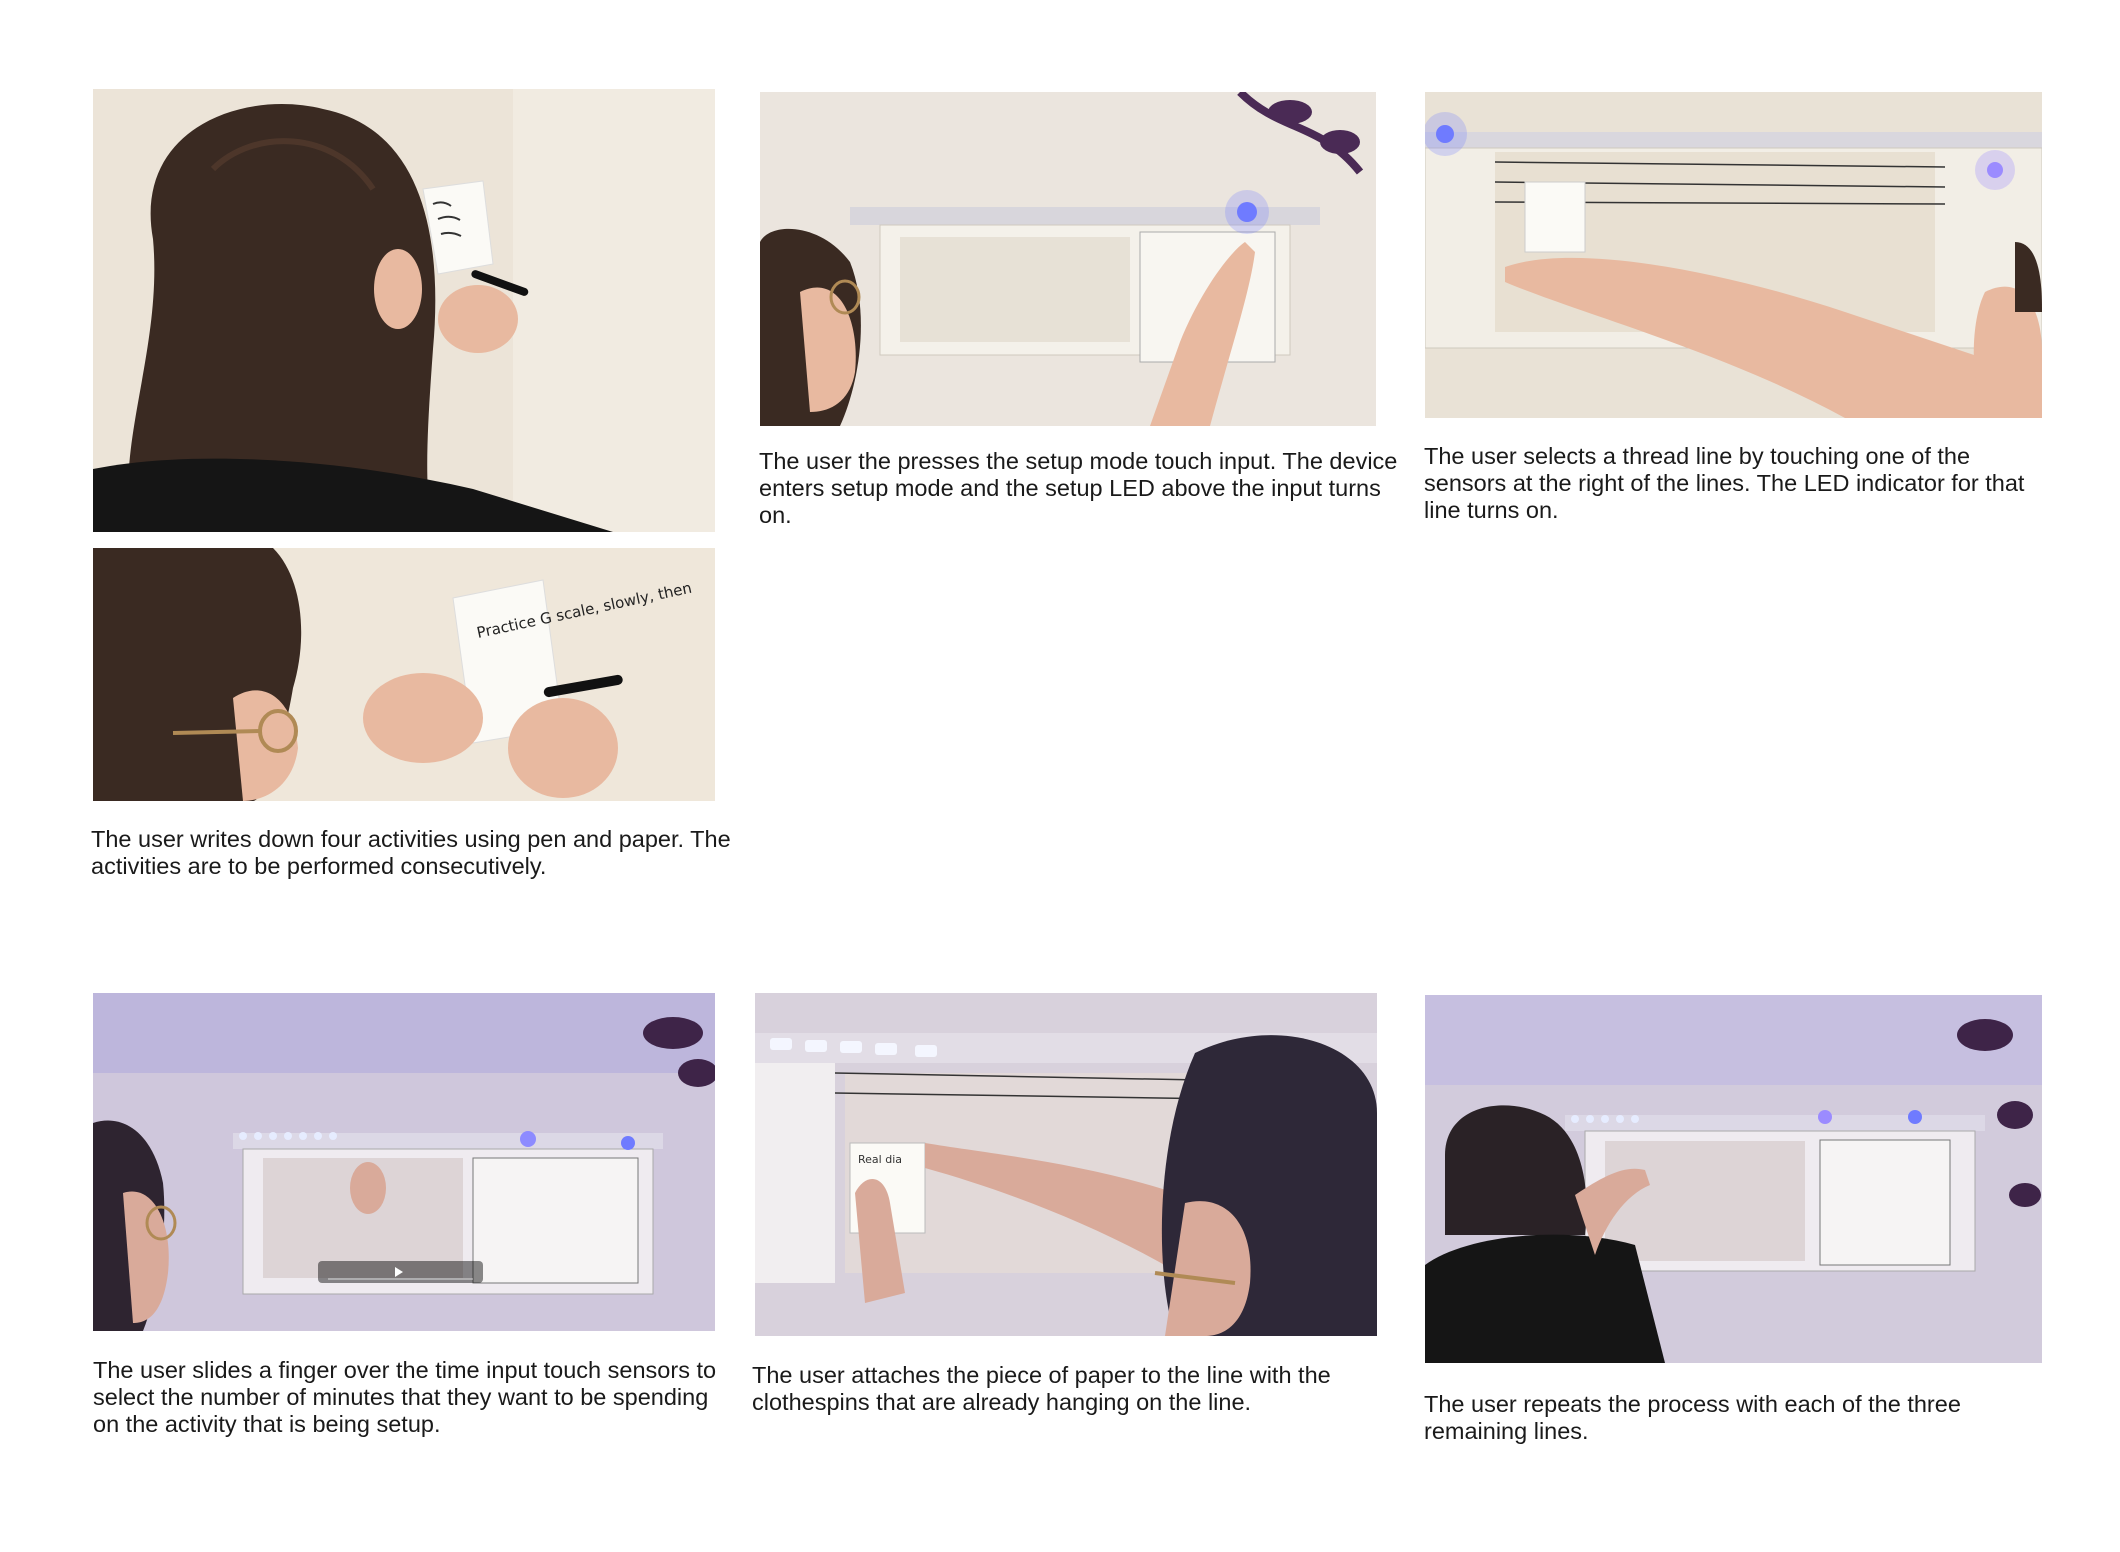  I want to click on photo-write-first-note, so click(404, 310).